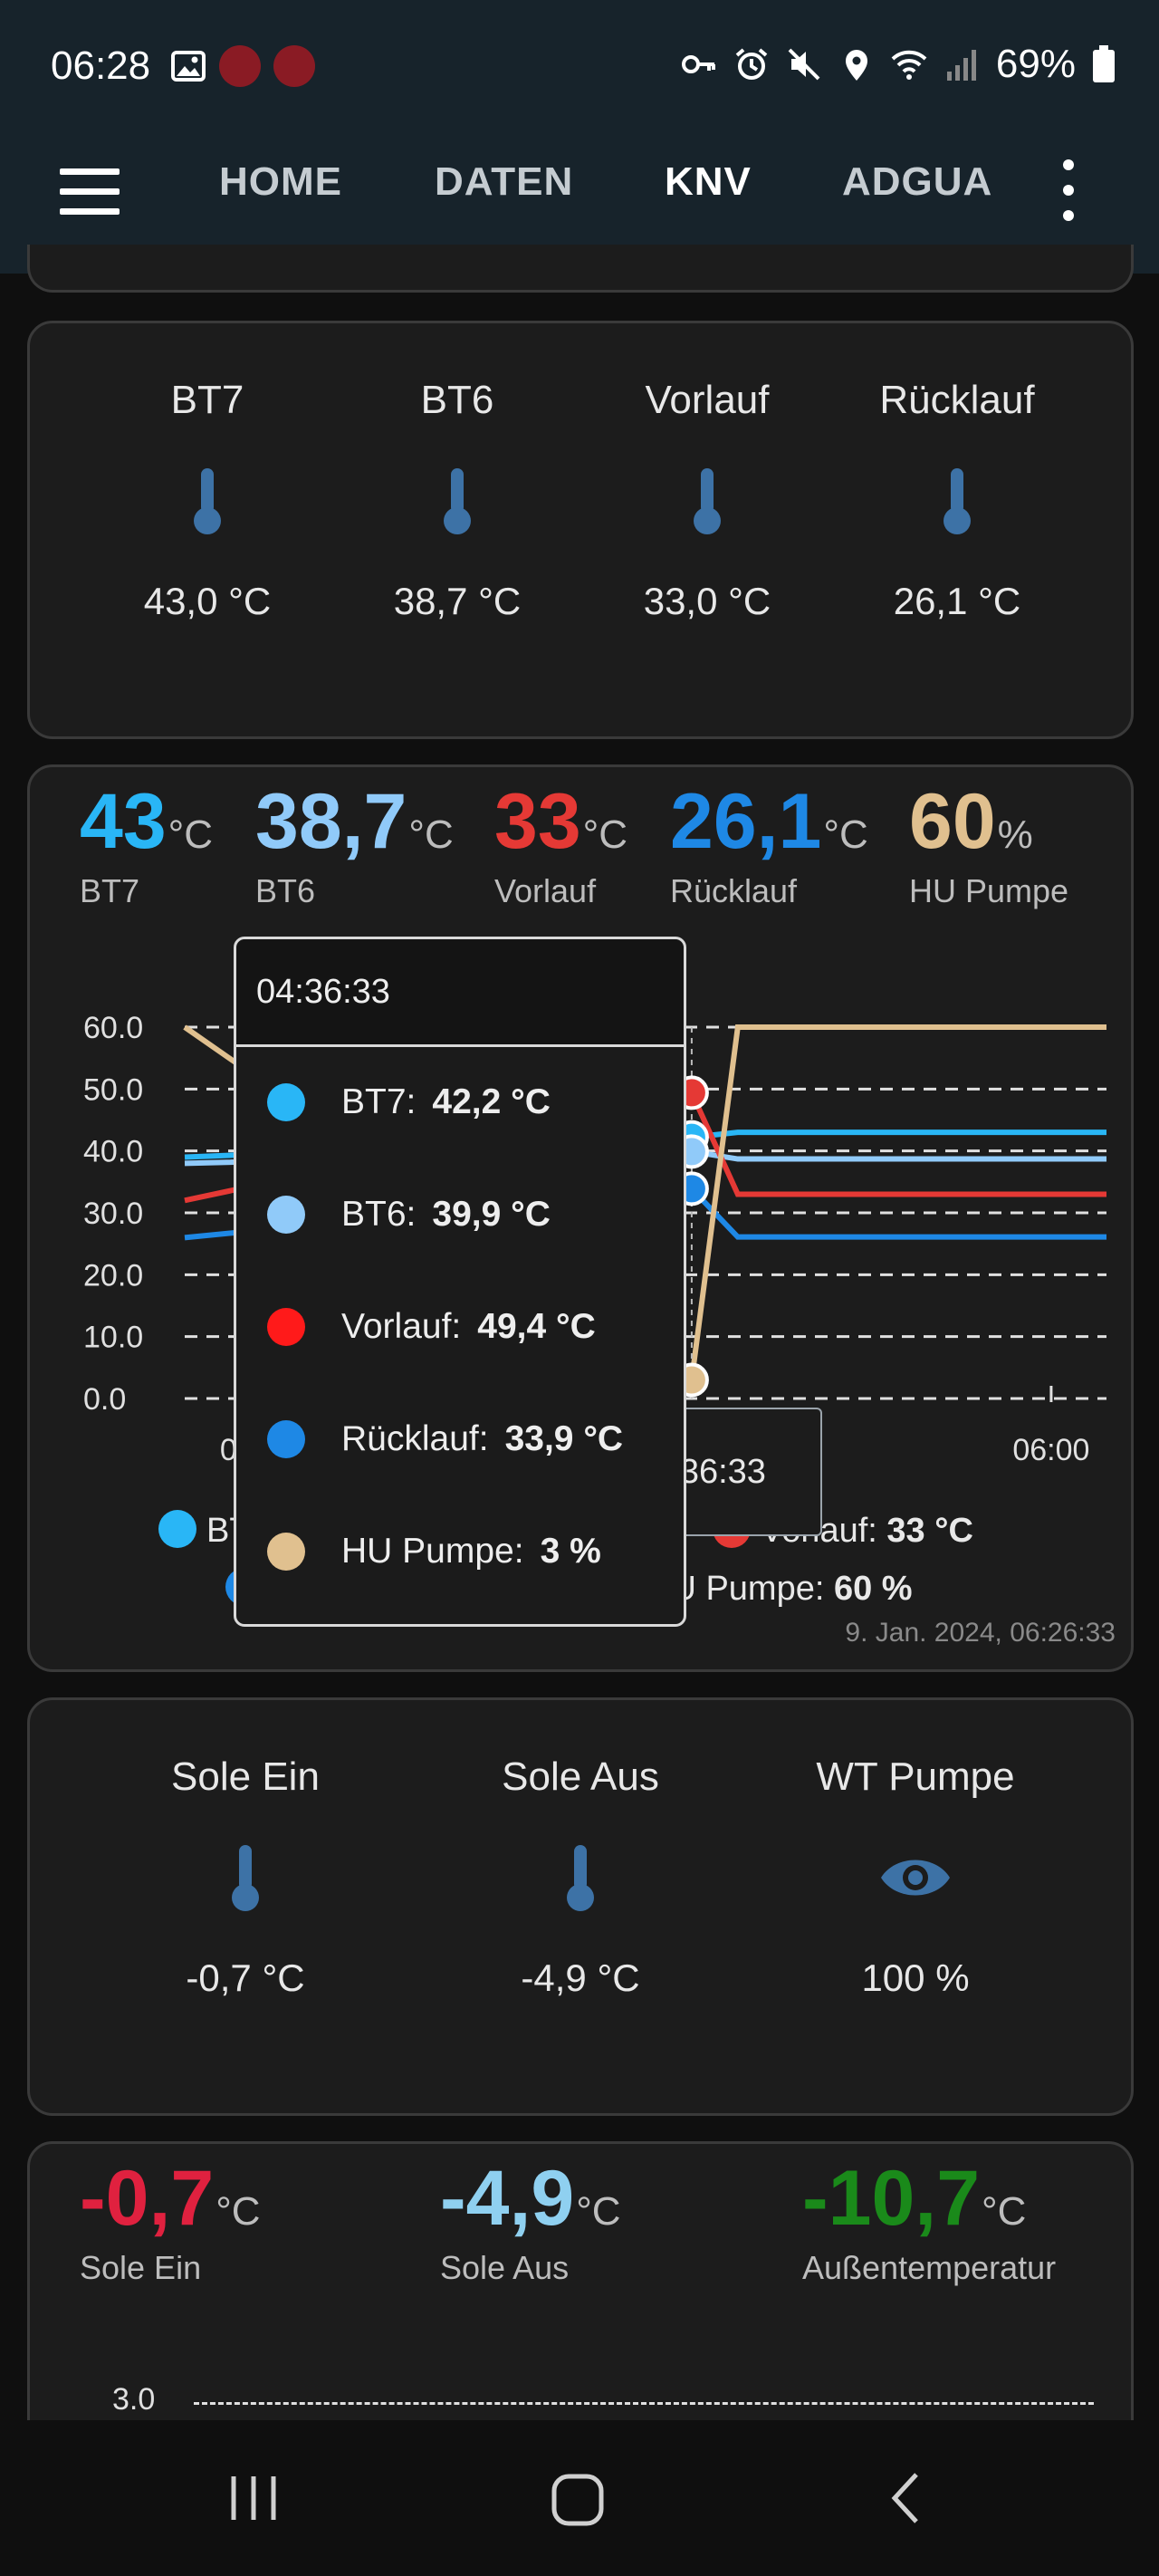 The image size is (1159, 2576). What do you see at coordinates (644, 2403) in the screenshot?
I see `chart2-gridline` at bounding box center [644, 2403].